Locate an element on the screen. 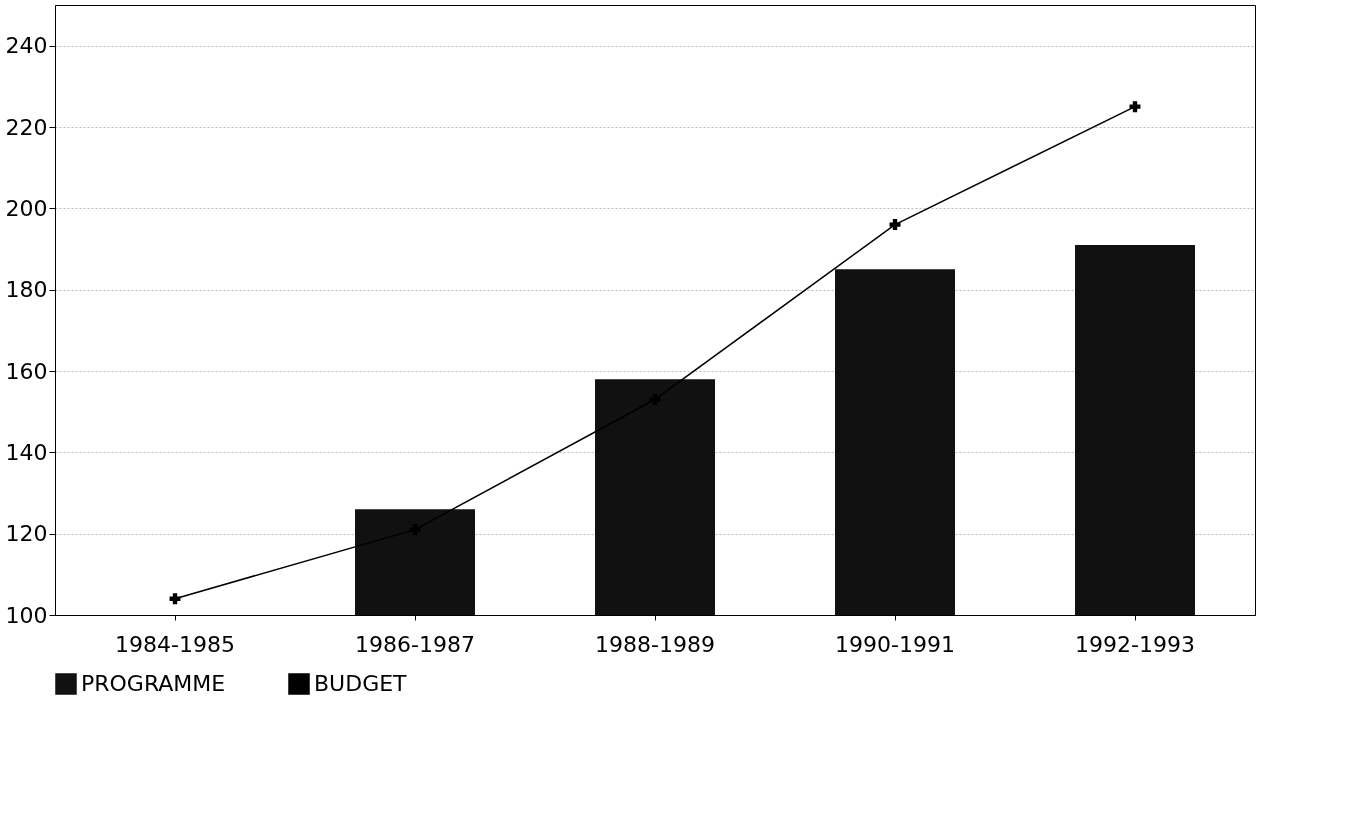 The height and width of the screenshot is (820, 1365). legend-label: BUDGET is located at coordinates (361, 683).